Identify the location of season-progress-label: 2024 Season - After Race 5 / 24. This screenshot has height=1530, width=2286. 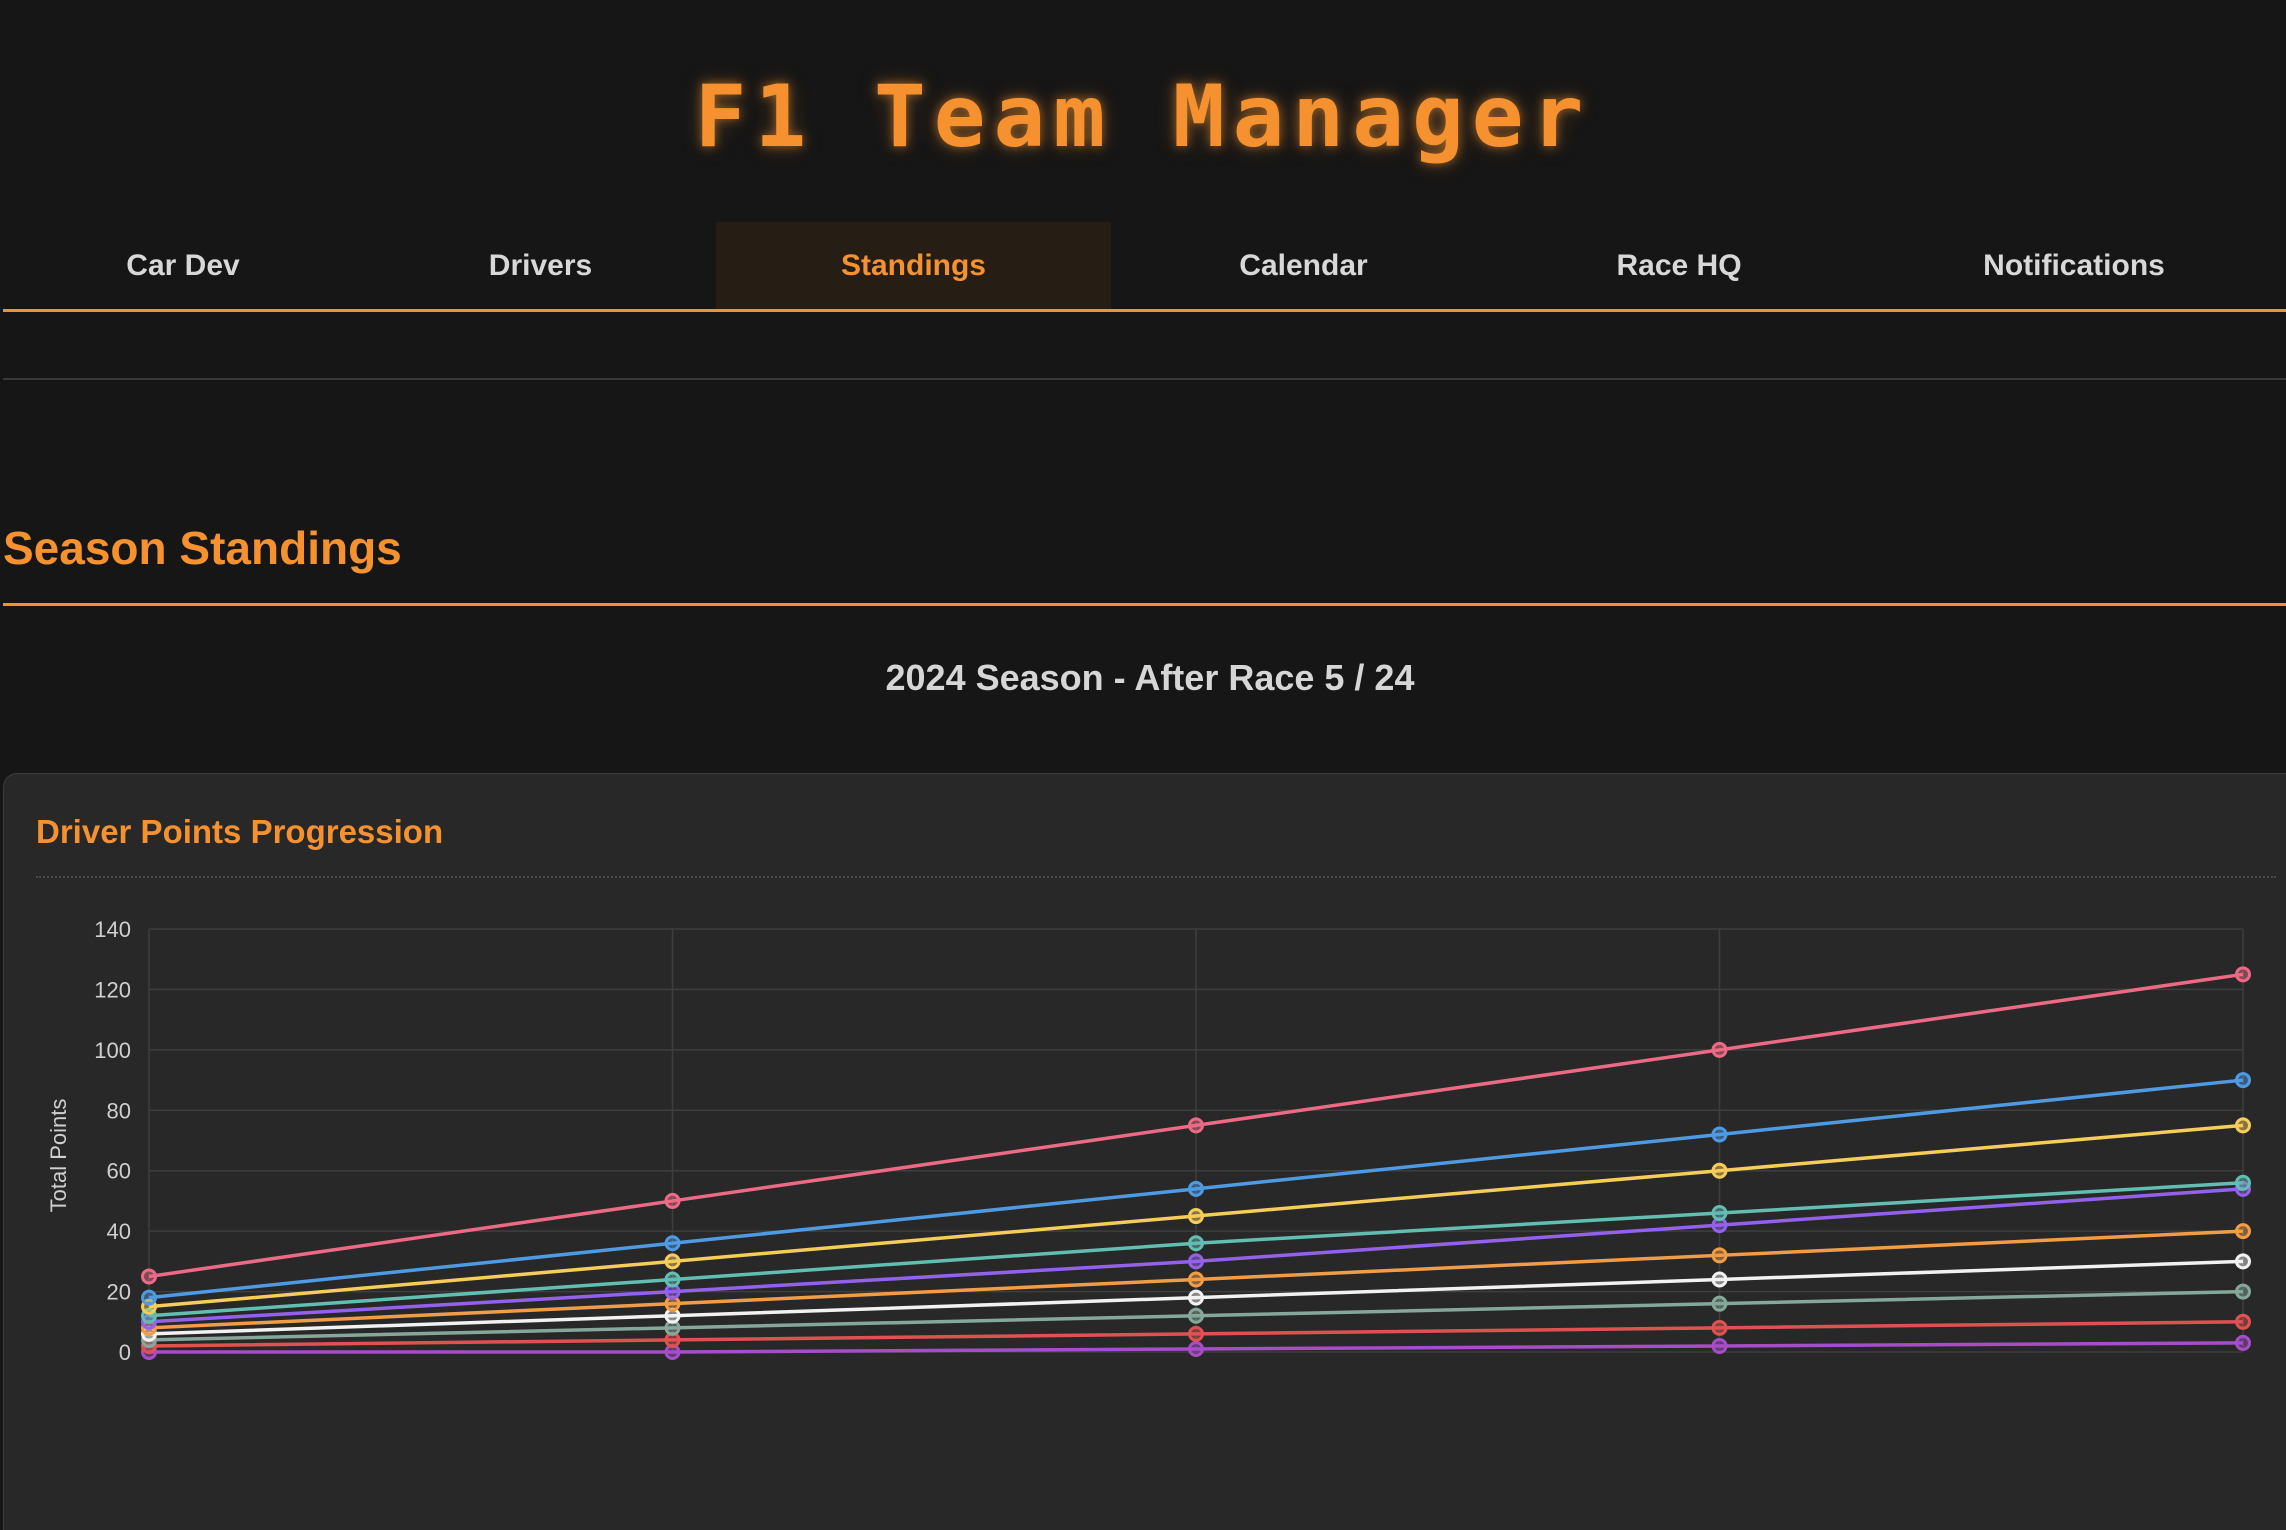
(1150, 677).